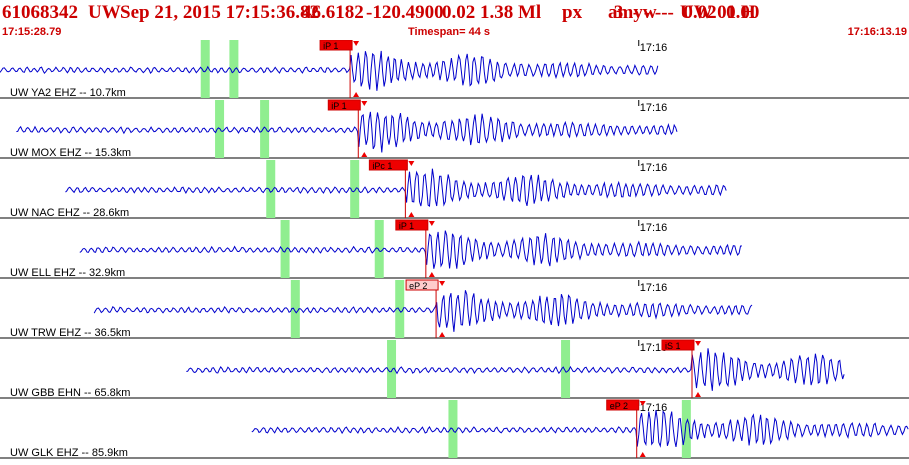 The height and width of the screenshot is (465, 909). Describe the element at coordinates (718, 12) in the screenshot. I see `event-source: UW 01 H` at that location.